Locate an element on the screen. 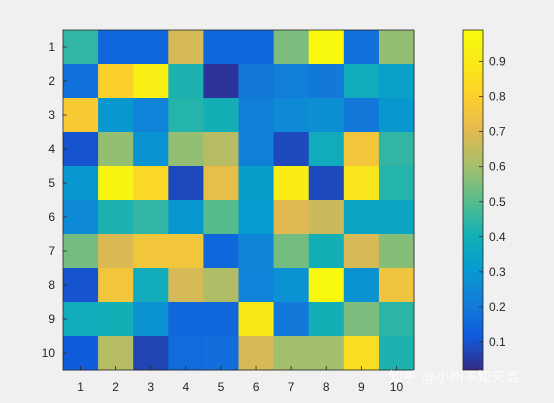  heatmap-cell-r7-c3 is located at coordinates (151, 251).